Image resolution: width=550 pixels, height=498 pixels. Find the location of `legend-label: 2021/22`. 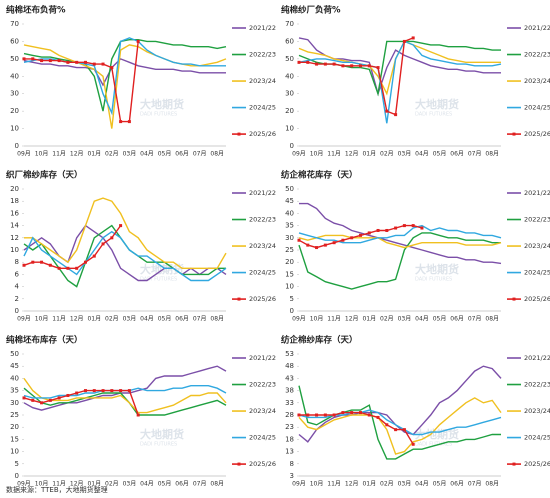

legend-label: 2021/22 is located at coordinates (537, 193).